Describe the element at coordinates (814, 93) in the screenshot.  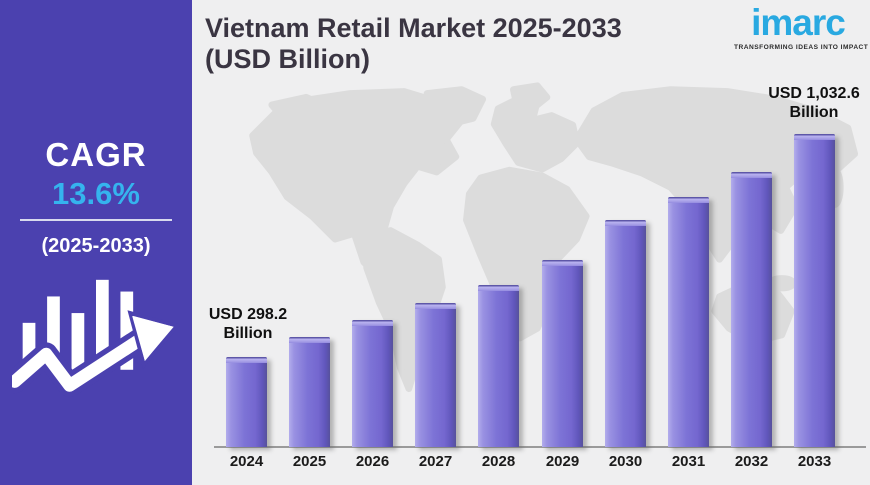
I see `value-label-2033-line1: USD 1,032.6` at that location.